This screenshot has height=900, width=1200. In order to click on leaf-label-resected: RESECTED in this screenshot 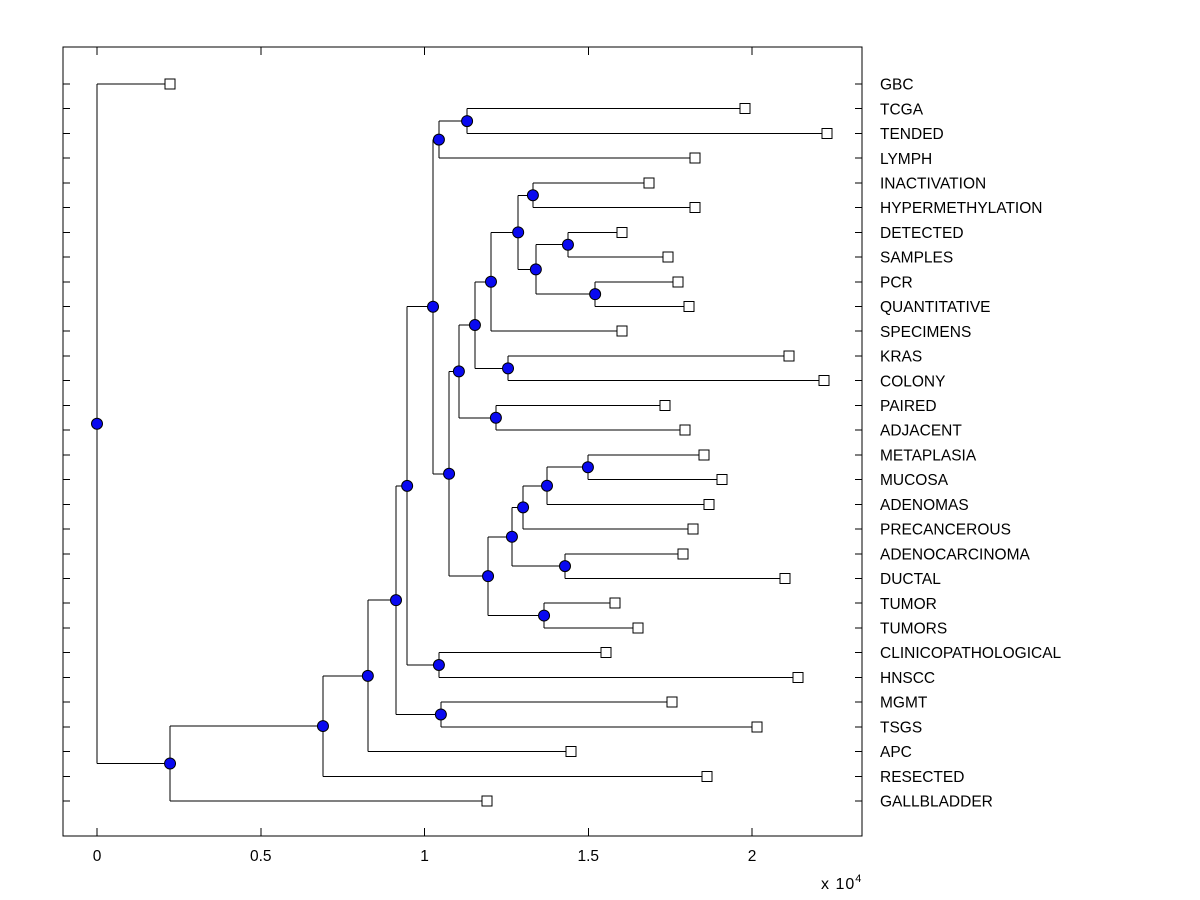, I will do `click(922, 777)`.